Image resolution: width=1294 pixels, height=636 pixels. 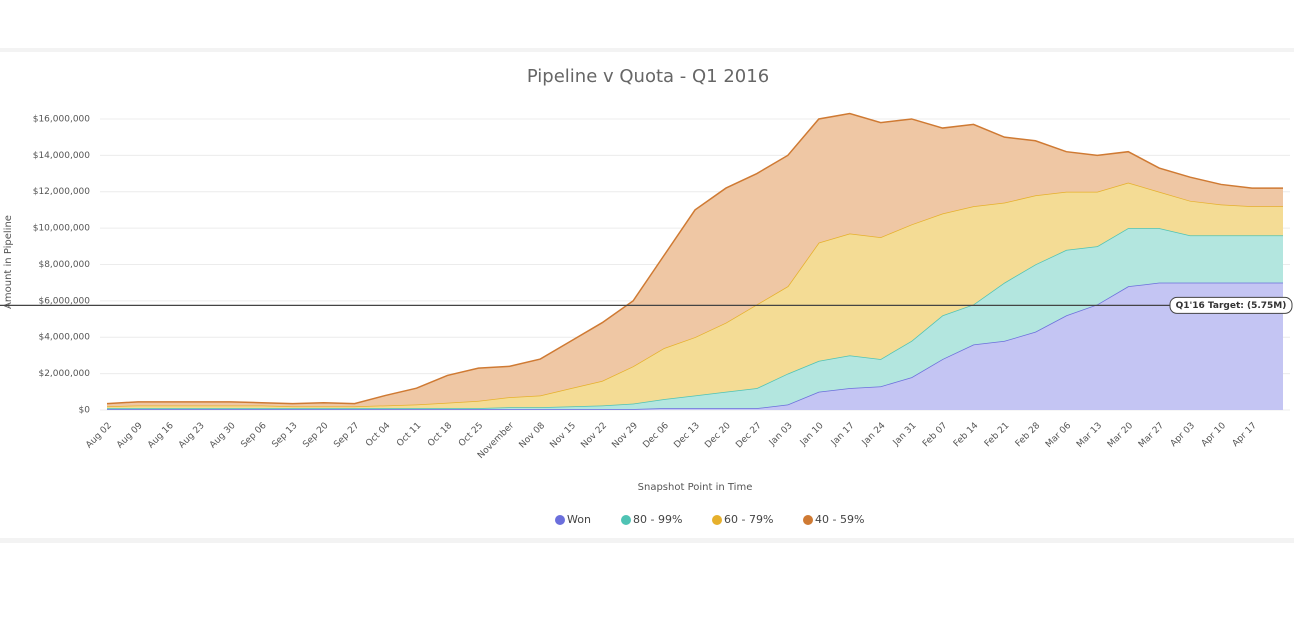 What do you see at coordinates (533, 436) in the screenshot?
I see `x-tick-label: Nov 08` at bounding box center [533, 436].